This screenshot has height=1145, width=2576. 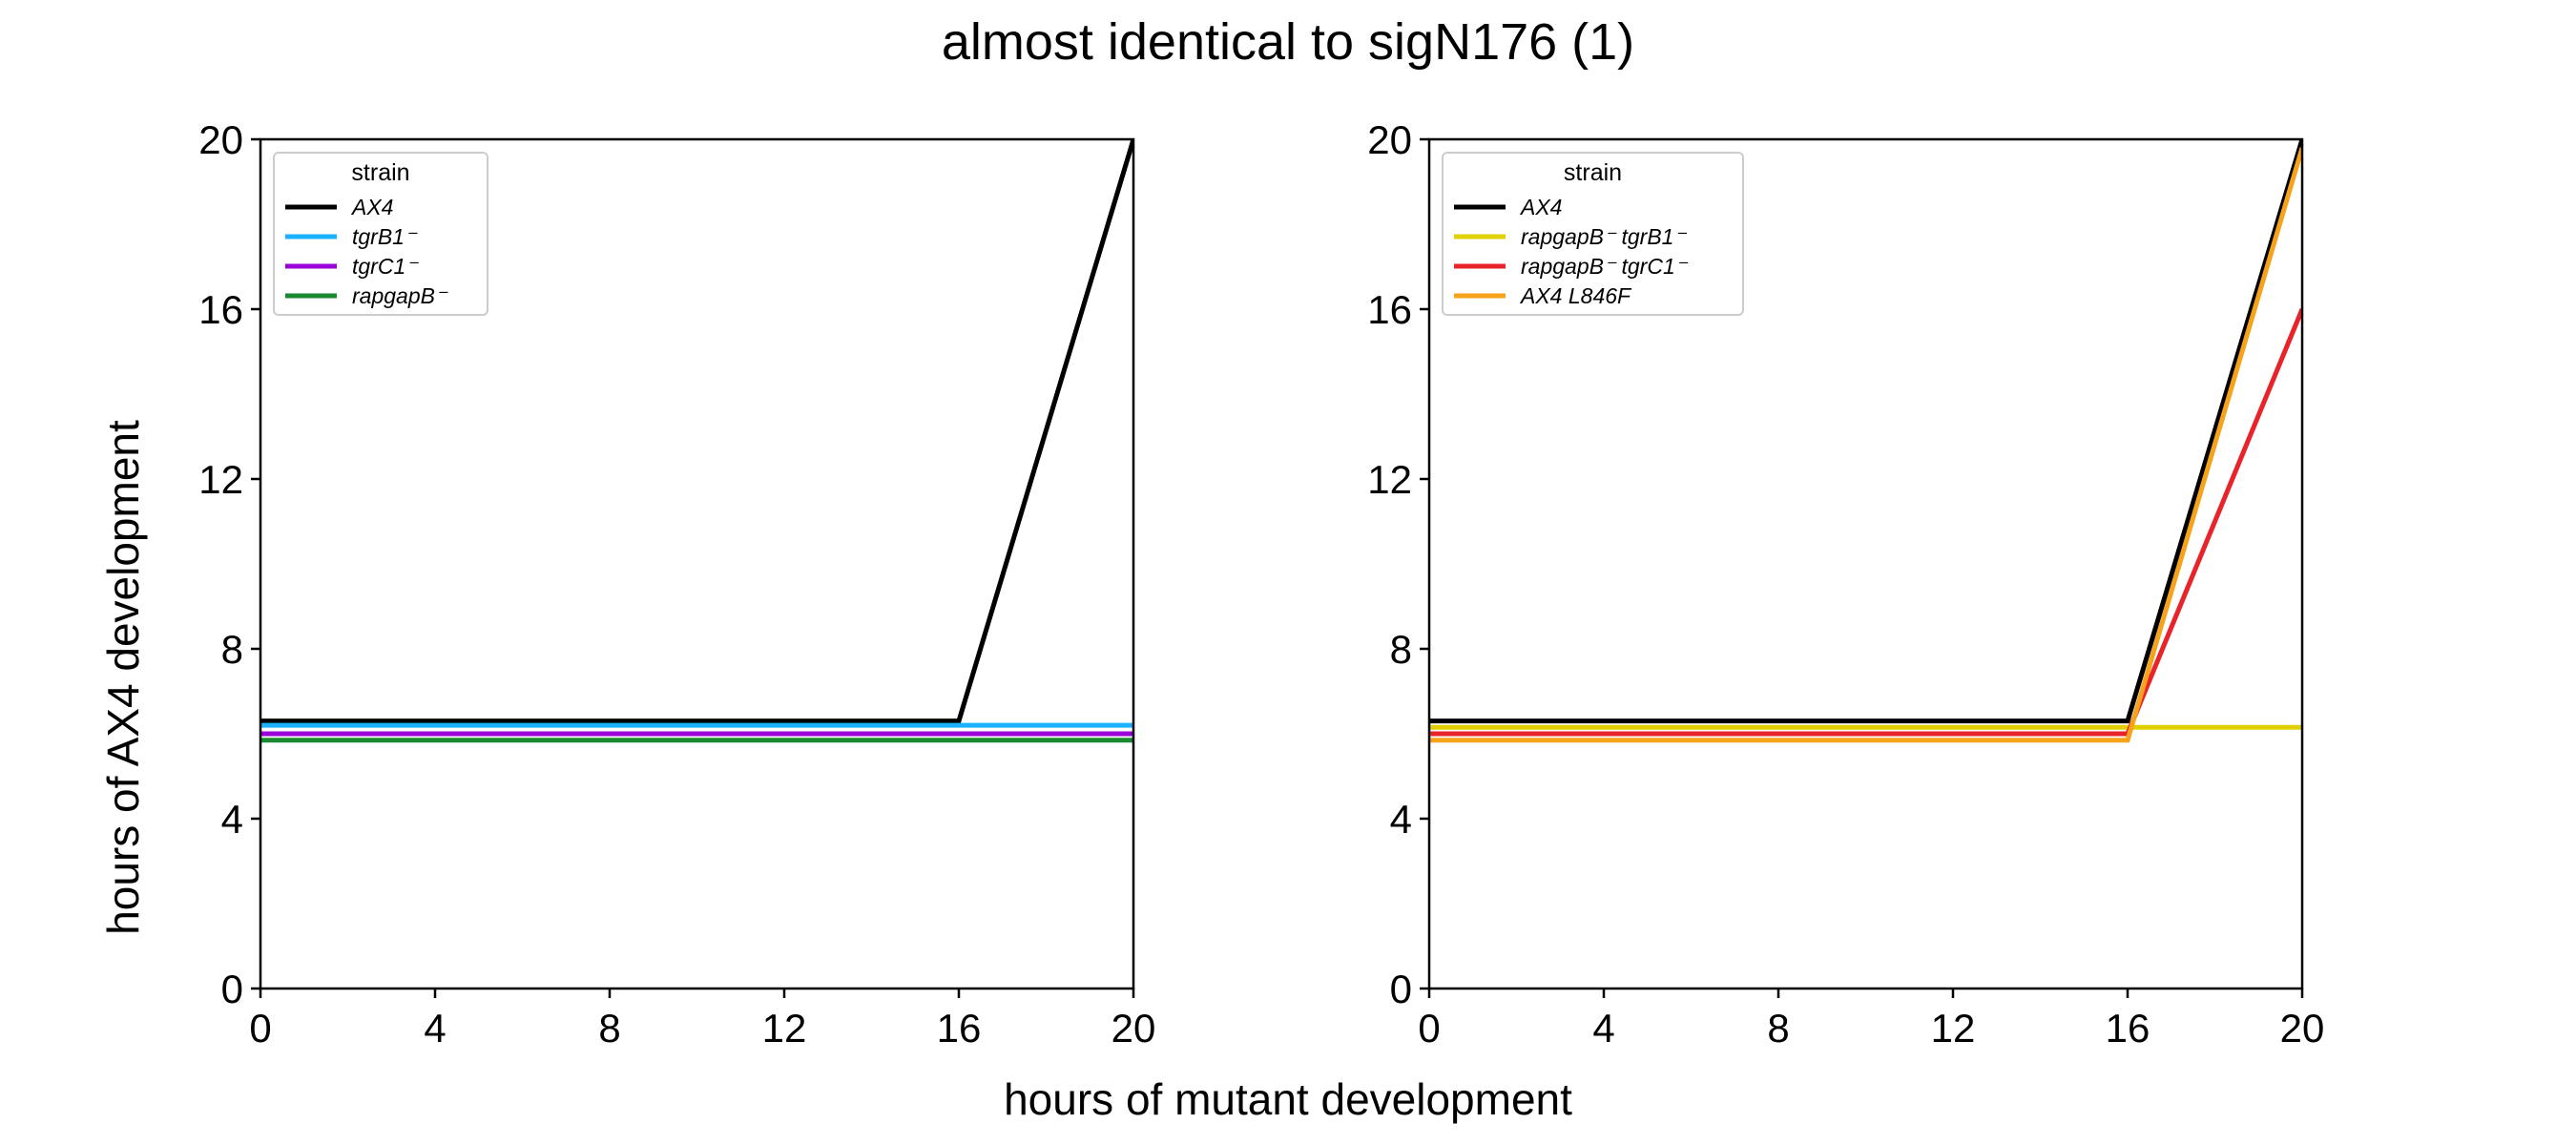 I want to click on legend-label: tgrB1⁻, so click(x=385, y=237).